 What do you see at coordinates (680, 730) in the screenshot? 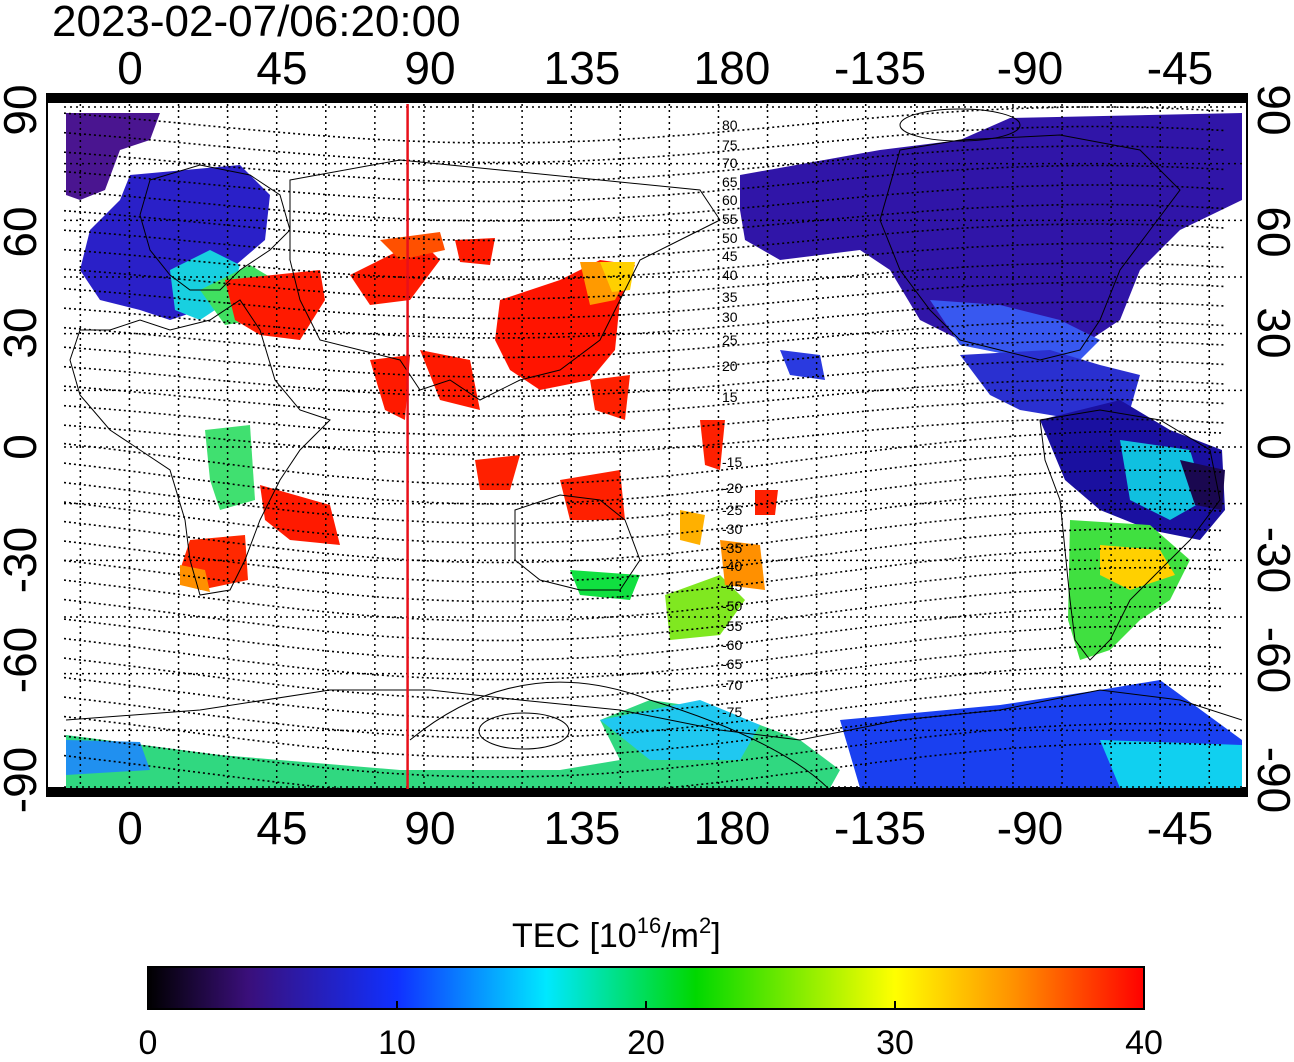
I see `tec-patch-antarctica-ross` at bounding box center [680, 730].